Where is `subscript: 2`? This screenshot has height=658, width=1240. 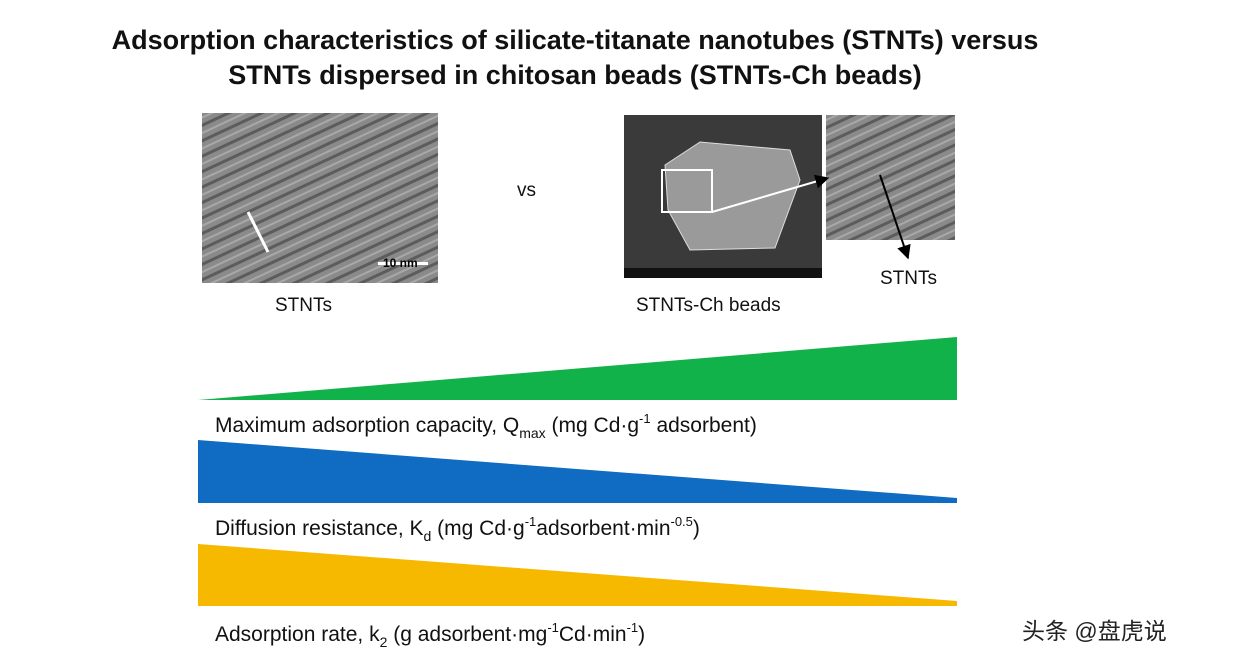
subscript: 2 is located at coordinates (383, 642).